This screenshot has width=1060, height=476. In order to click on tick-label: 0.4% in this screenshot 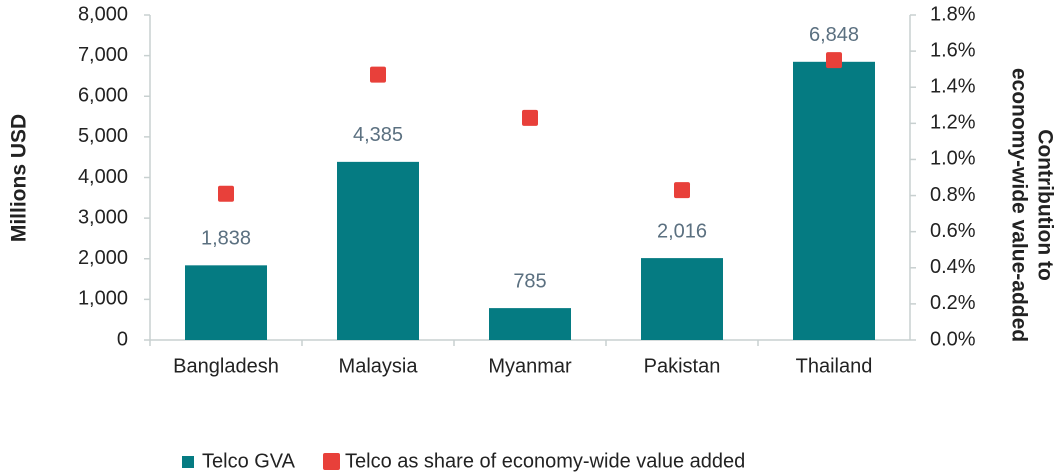, I will do `click(953, 267)`.